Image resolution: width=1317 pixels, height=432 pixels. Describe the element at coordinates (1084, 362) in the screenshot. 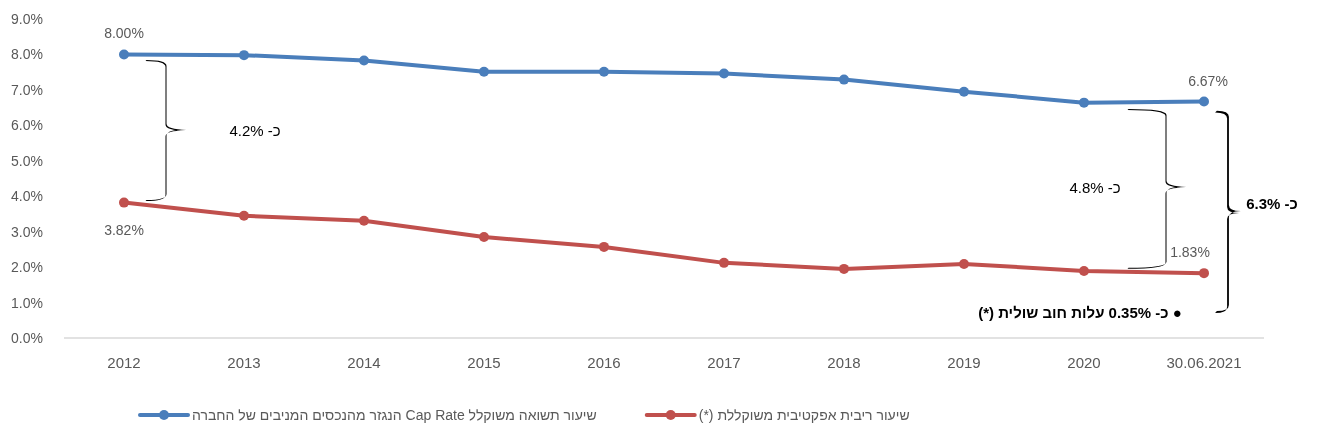

I see `x-tick-label: 2020` at that location.